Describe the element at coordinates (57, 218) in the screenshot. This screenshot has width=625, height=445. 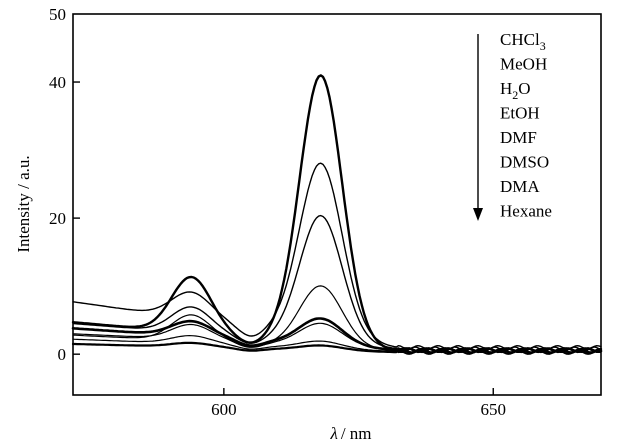
I see `y-tick-label-1: 20` at that location.